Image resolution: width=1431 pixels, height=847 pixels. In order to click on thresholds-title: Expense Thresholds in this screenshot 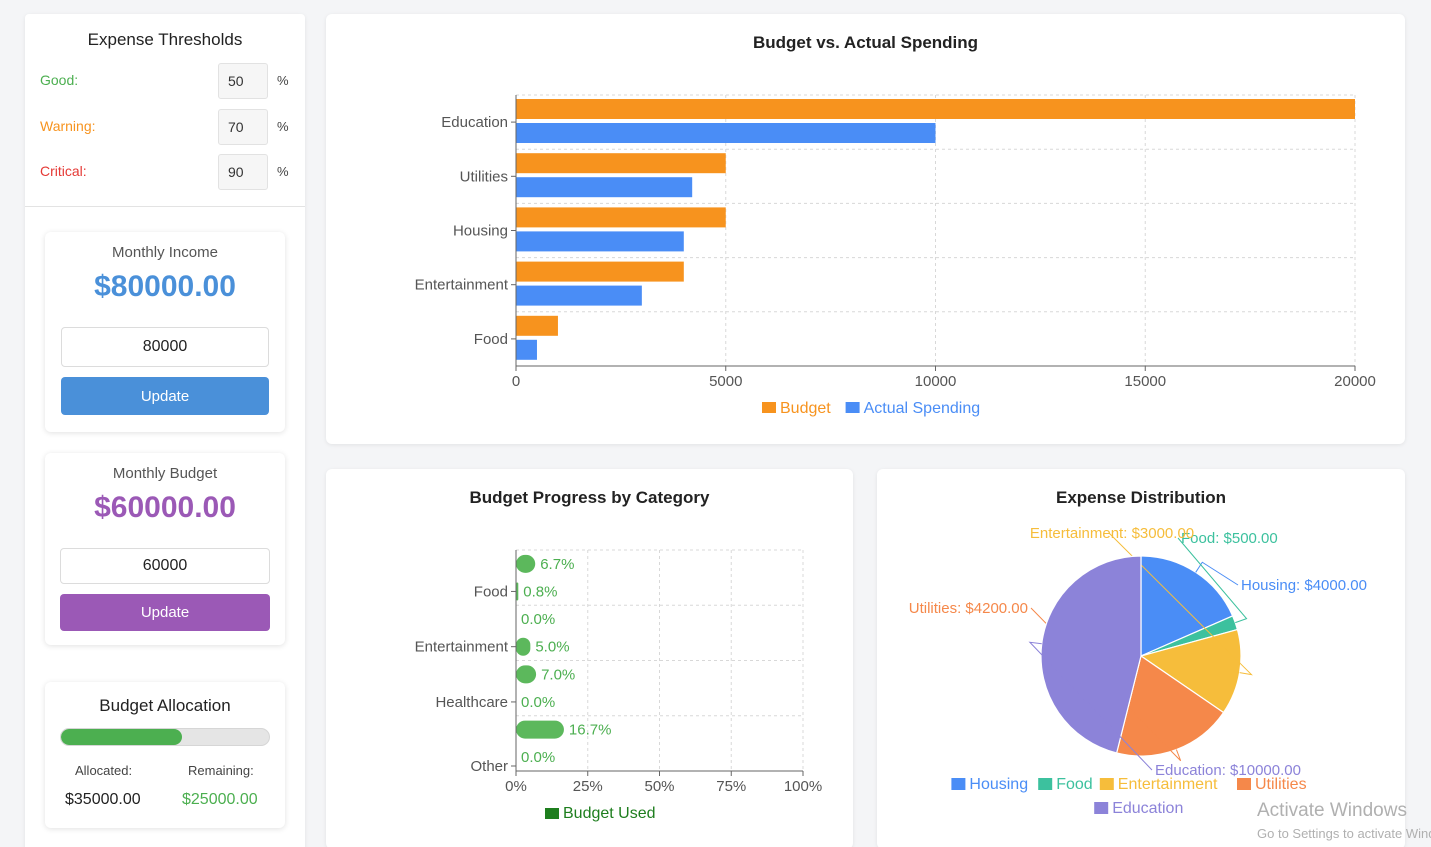, I will do `click(165, 39)`.